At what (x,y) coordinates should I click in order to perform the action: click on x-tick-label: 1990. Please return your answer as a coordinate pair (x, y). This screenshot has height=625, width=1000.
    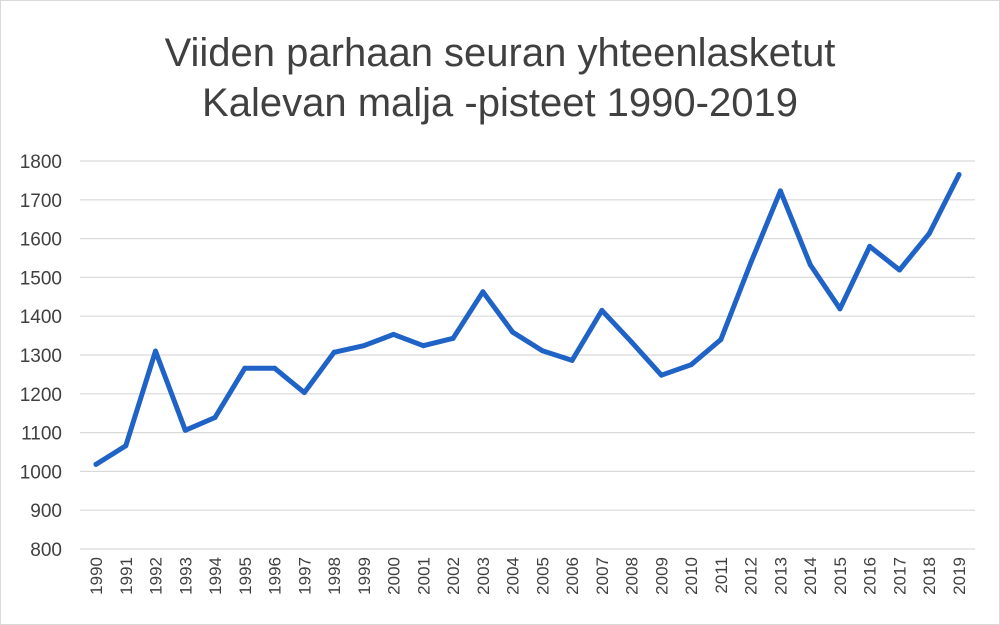
    Looking at the image, I should click on (96, 576).